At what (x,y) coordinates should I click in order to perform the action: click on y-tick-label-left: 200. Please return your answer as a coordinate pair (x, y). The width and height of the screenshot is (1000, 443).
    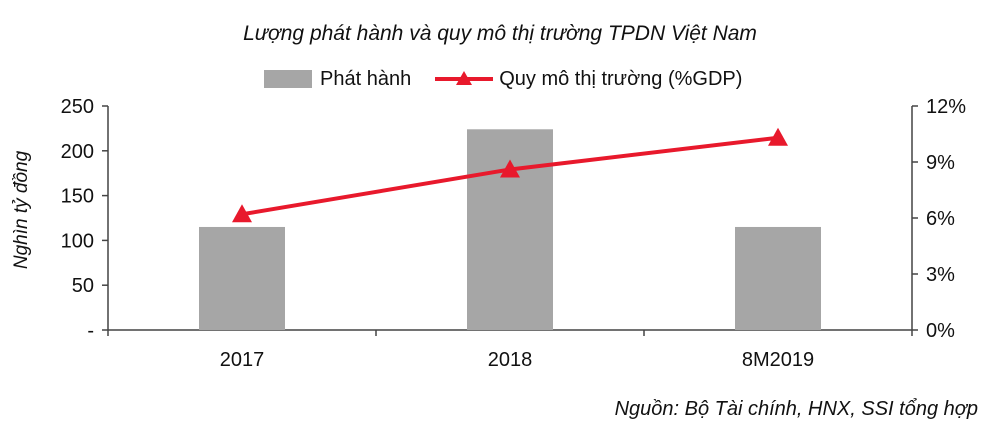
    Looking at the image, I should click on (77, 152).